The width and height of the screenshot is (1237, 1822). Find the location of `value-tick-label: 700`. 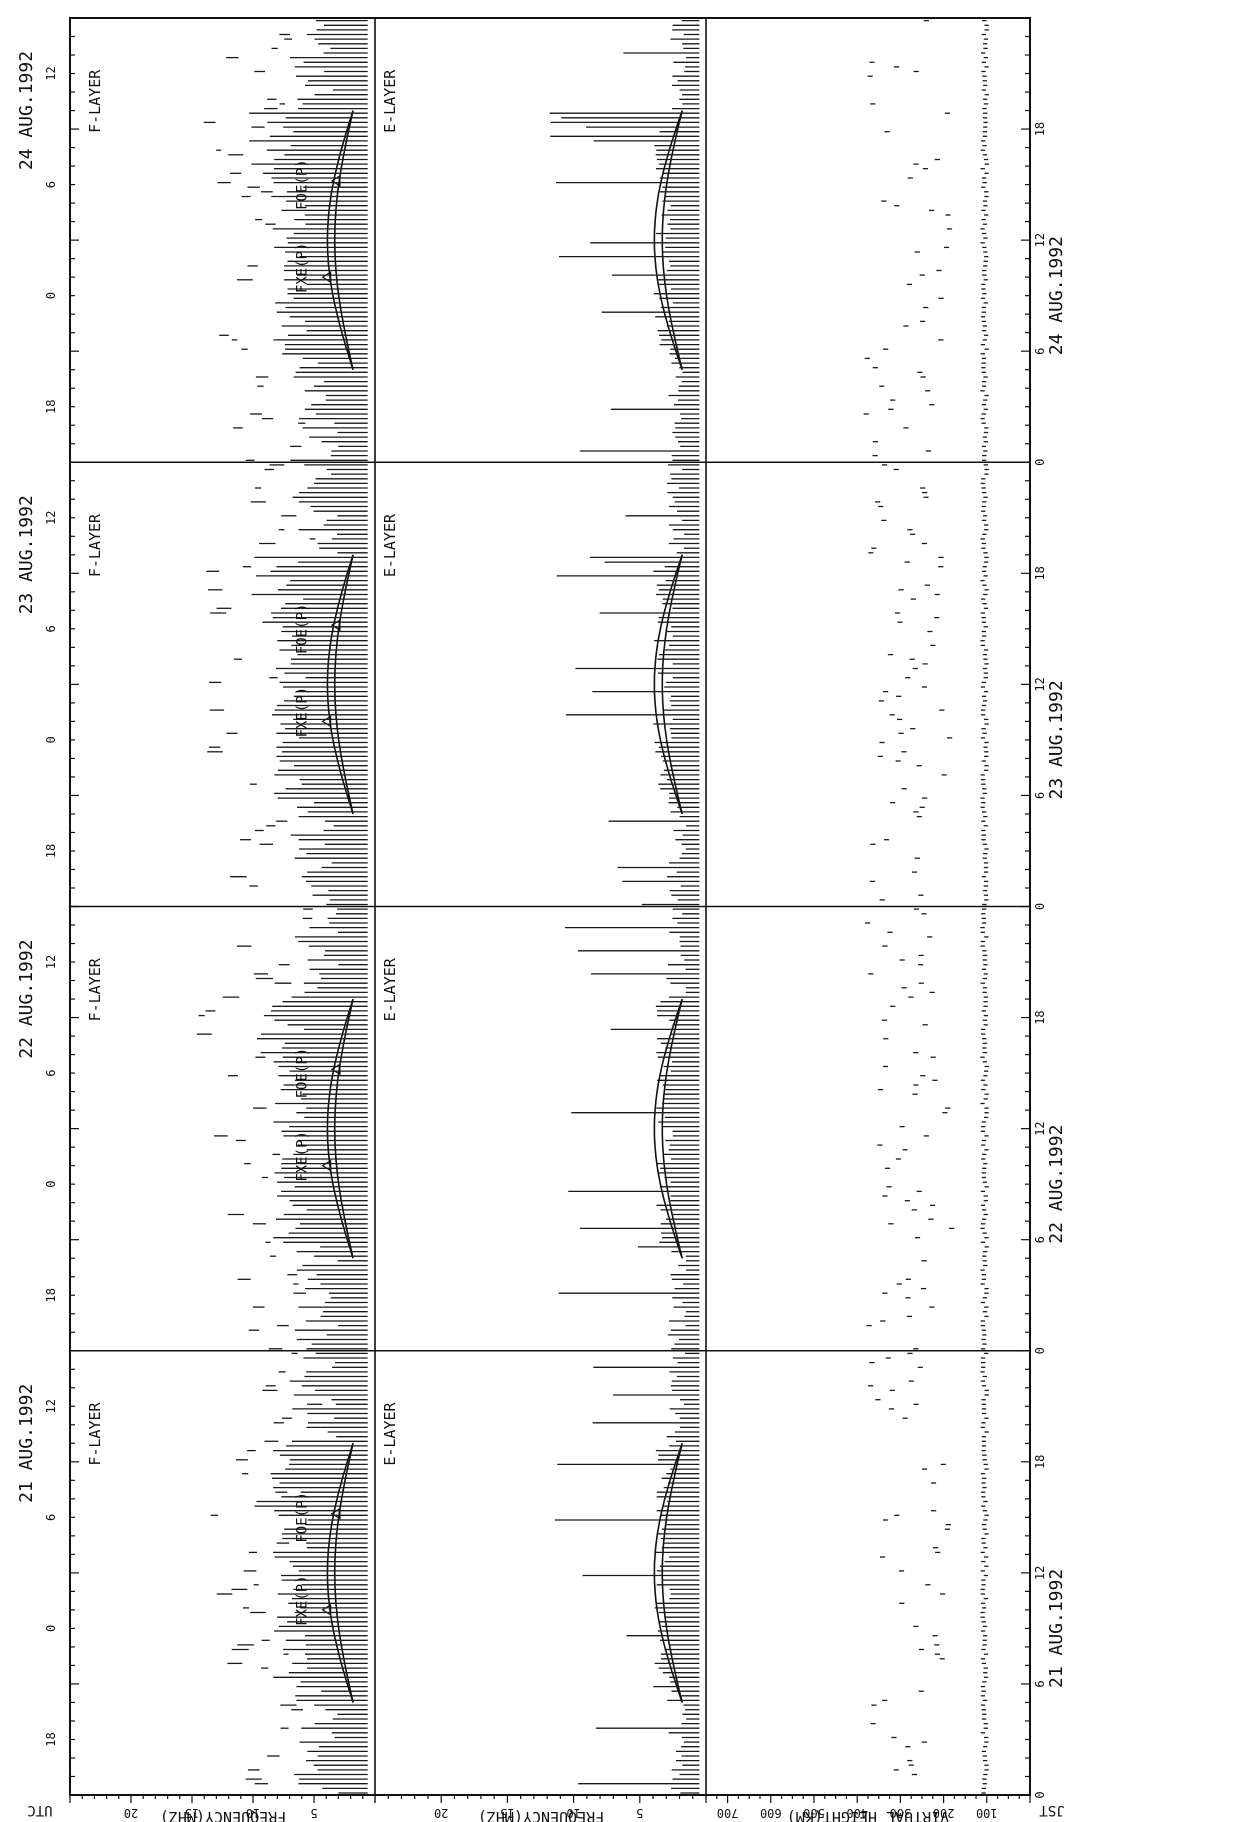

value-tick-label: 700 is located at coordinates (728, 1813).